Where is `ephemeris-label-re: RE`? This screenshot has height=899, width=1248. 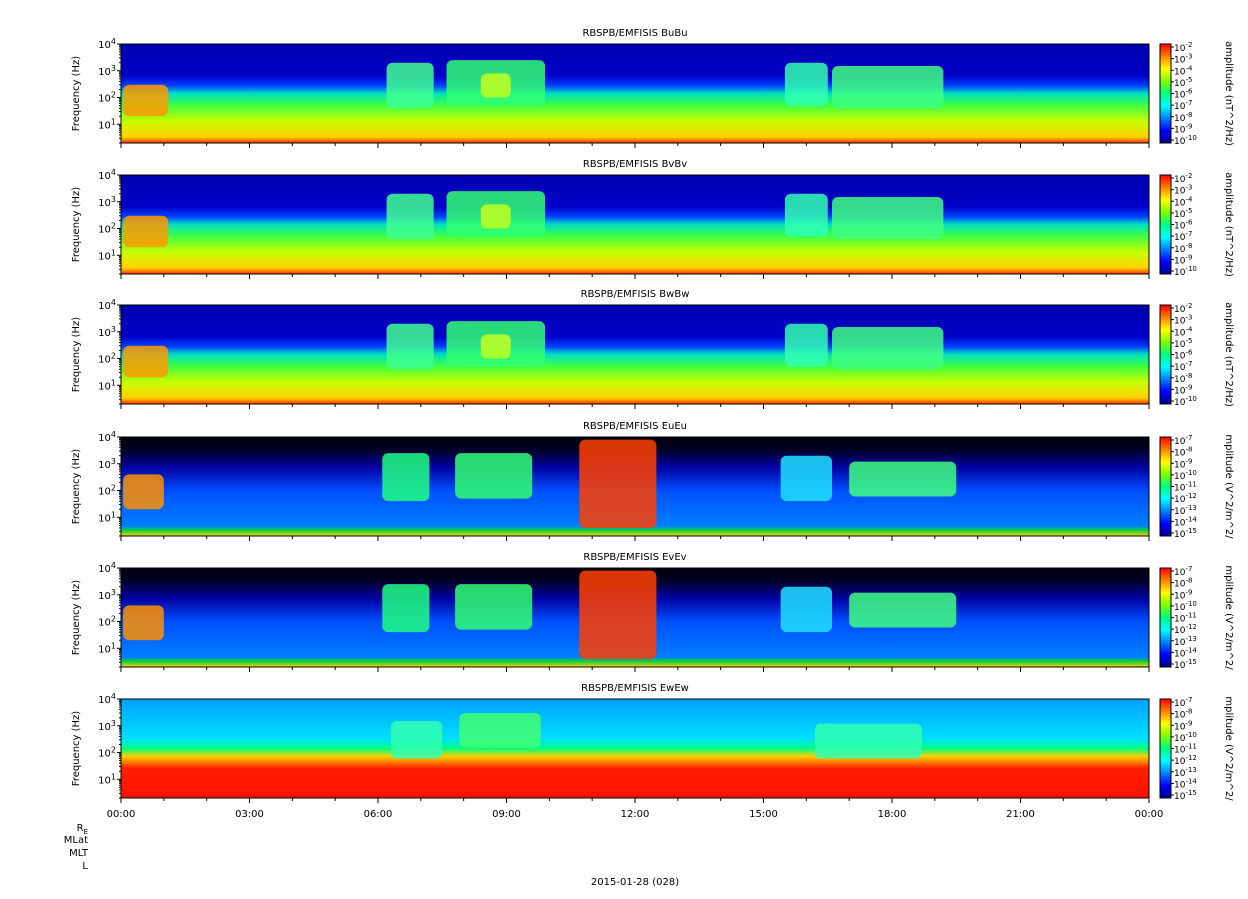 ephemeris-label-re: RE is located at coordinates (82, 829).